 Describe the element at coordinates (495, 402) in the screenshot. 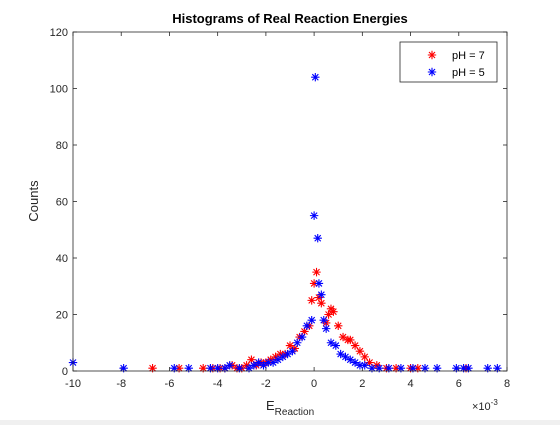

I see `x-axis-exponent-power: -3` at that location.